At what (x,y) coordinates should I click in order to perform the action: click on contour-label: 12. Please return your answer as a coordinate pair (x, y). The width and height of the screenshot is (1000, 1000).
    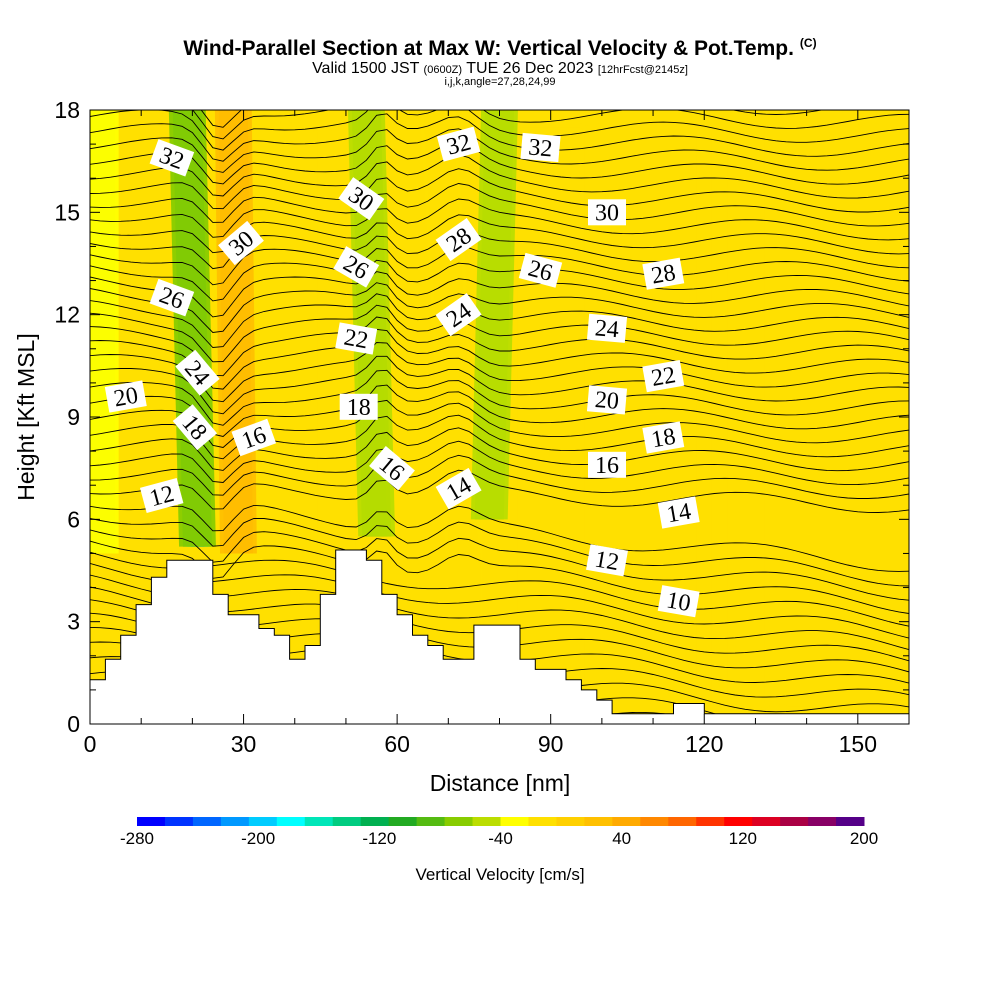
    Looking at the image, I should click on (607, 560).